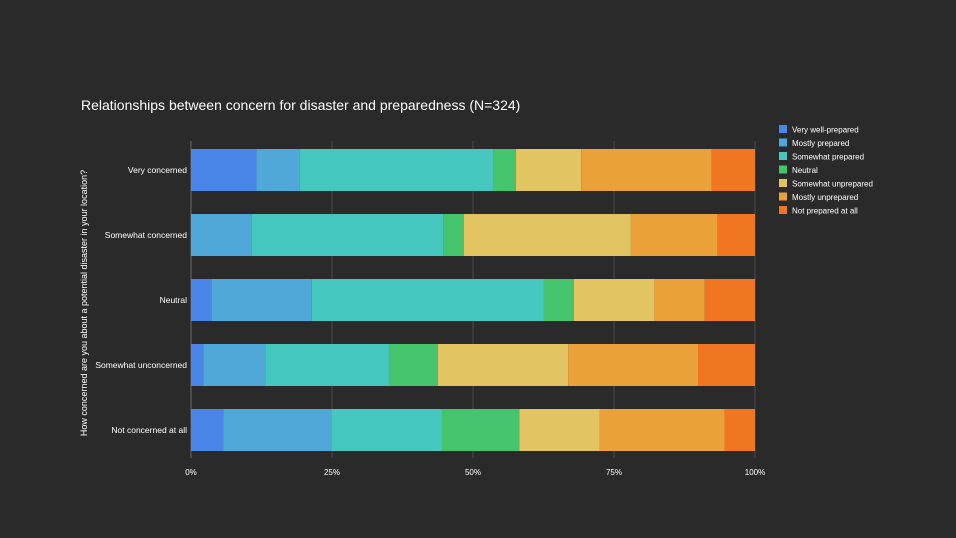 The image size is (956, 538). I want to click on category-label-neutral: Neutral, so click(174, 300).